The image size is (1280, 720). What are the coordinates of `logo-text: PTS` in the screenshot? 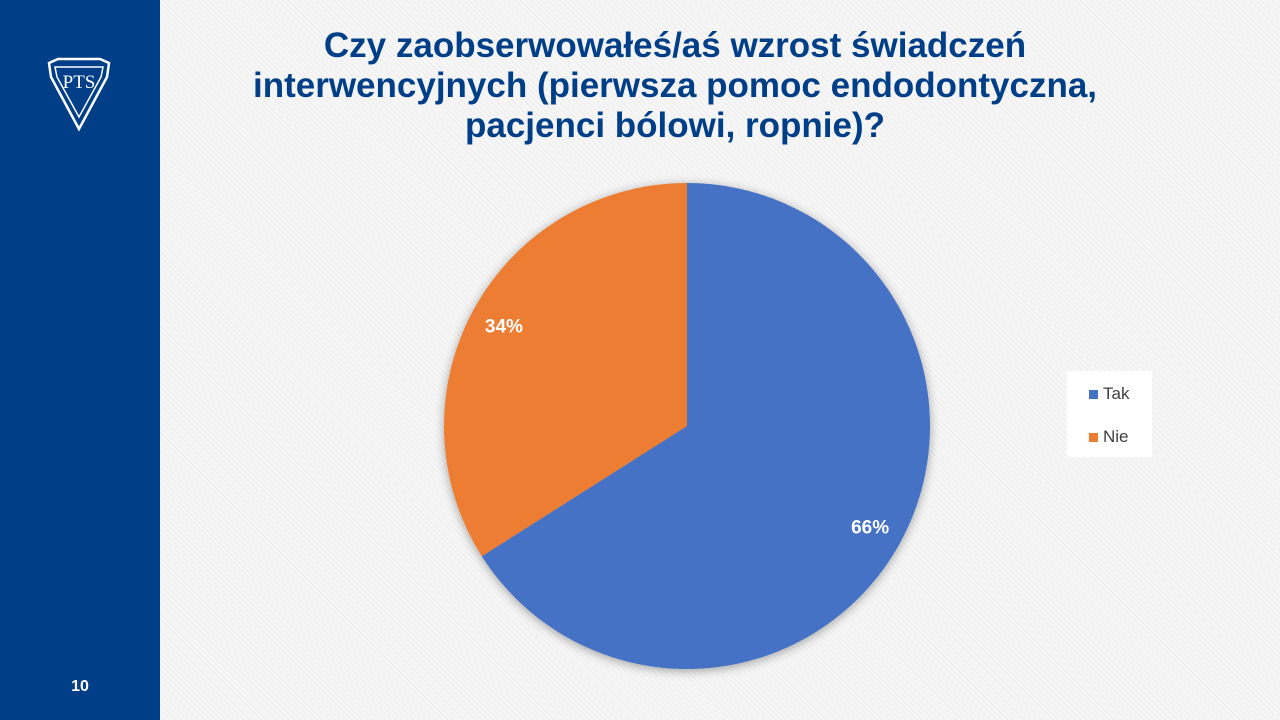 It's located at (79, 82).